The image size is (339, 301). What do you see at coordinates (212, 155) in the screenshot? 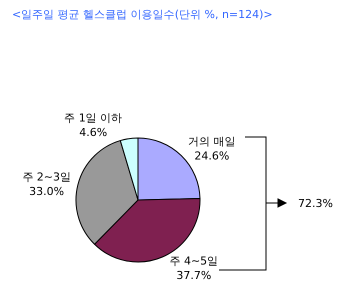
I see `data-label: 24.6%` at bounding box center [212, 155].